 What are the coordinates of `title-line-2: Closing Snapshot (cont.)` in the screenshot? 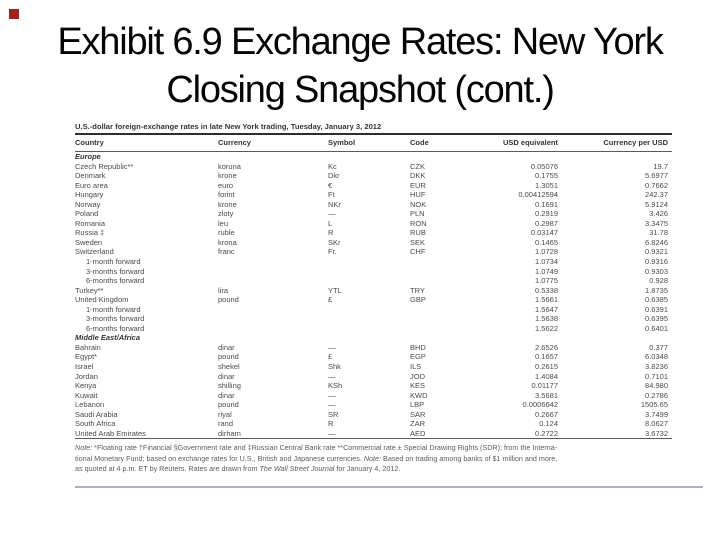 It's located at (360, 90).